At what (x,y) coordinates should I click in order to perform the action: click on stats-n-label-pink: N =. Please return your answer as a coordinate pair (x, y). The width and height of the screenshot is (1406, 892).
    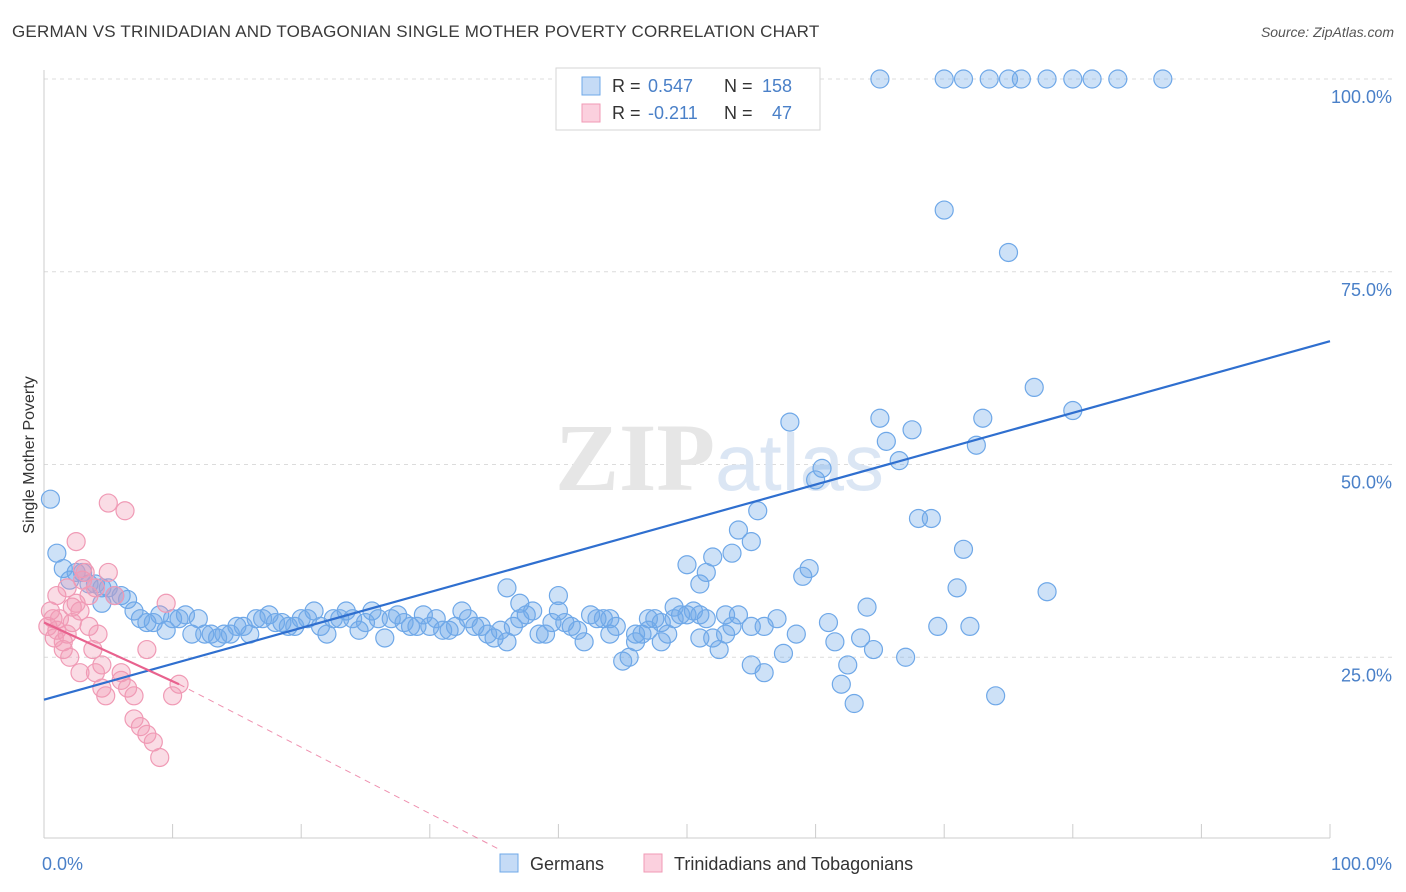
    Looking at the image, I should click on (738, 113).